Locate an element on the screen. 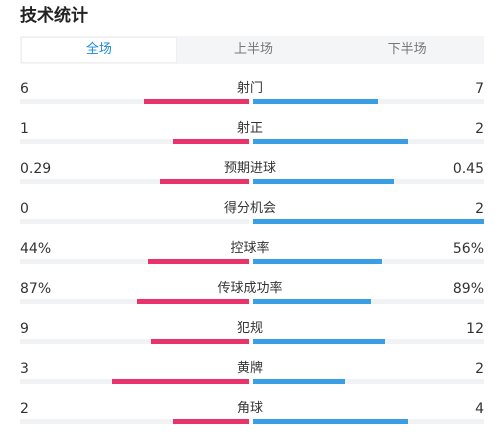  home-value: 6 is located at coordinates (24, 89).